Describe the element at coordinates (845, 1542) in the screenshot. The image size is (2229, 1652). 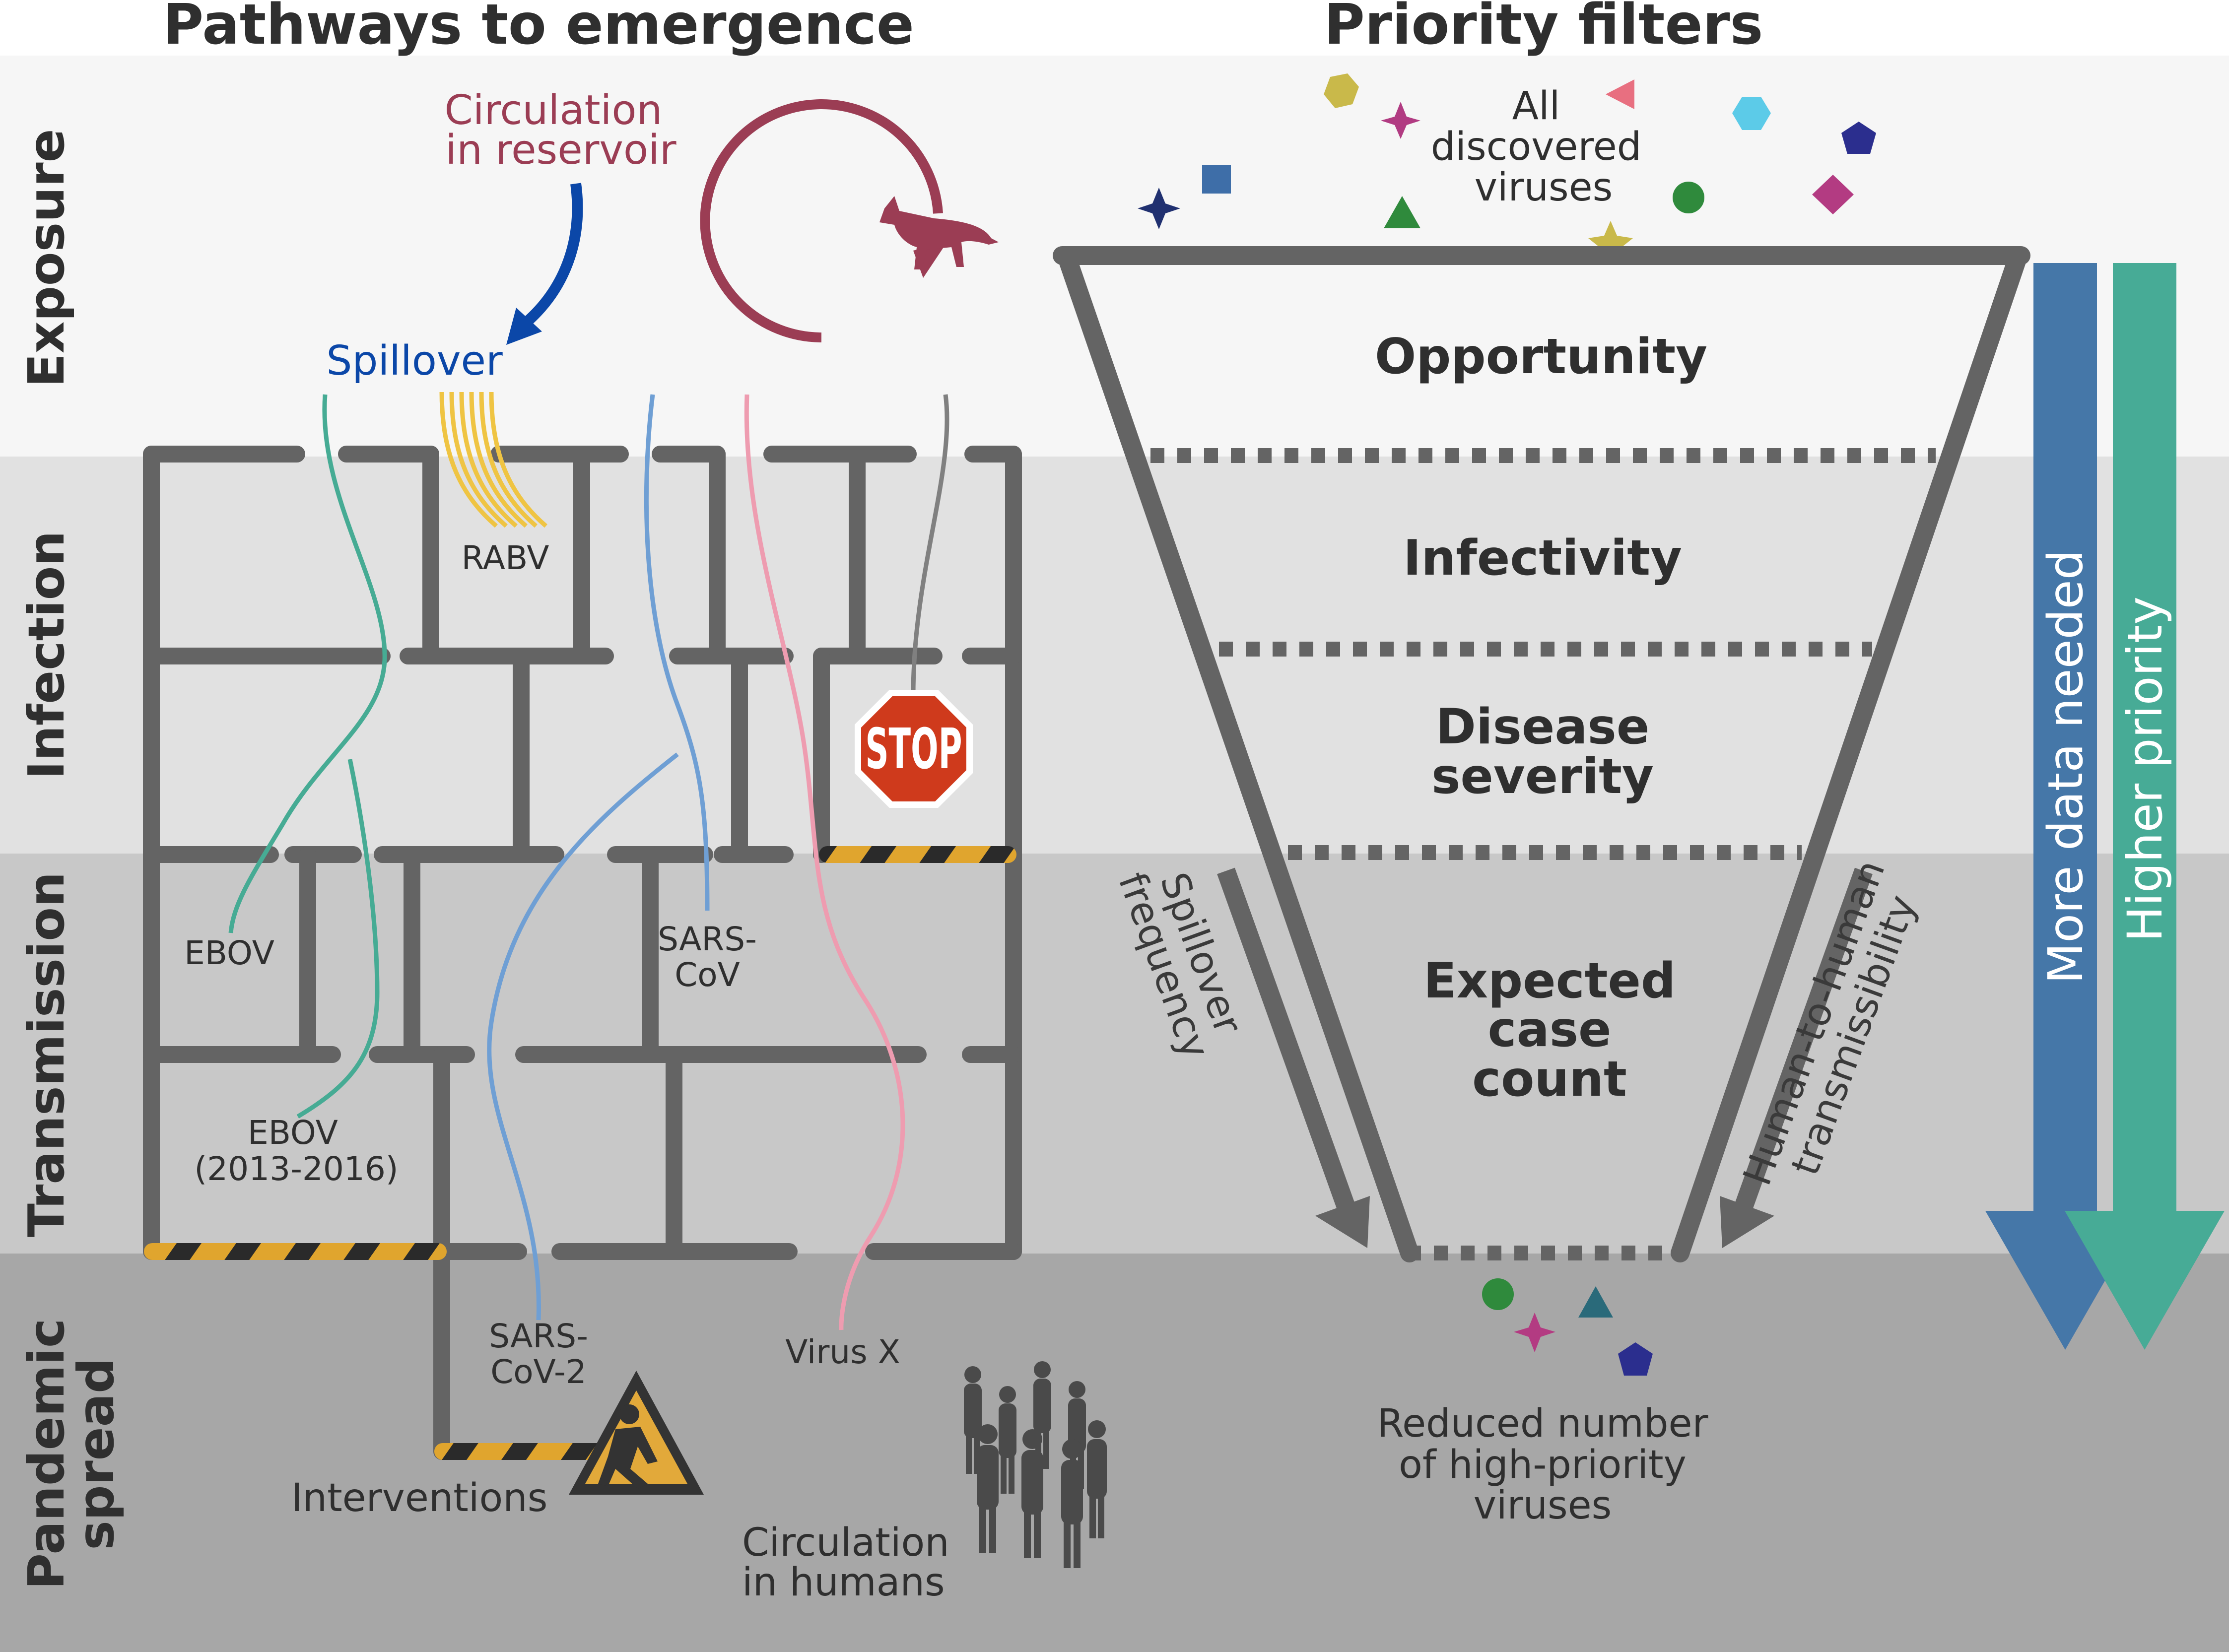
I see `humans-label-line1: Circulation` at that location.